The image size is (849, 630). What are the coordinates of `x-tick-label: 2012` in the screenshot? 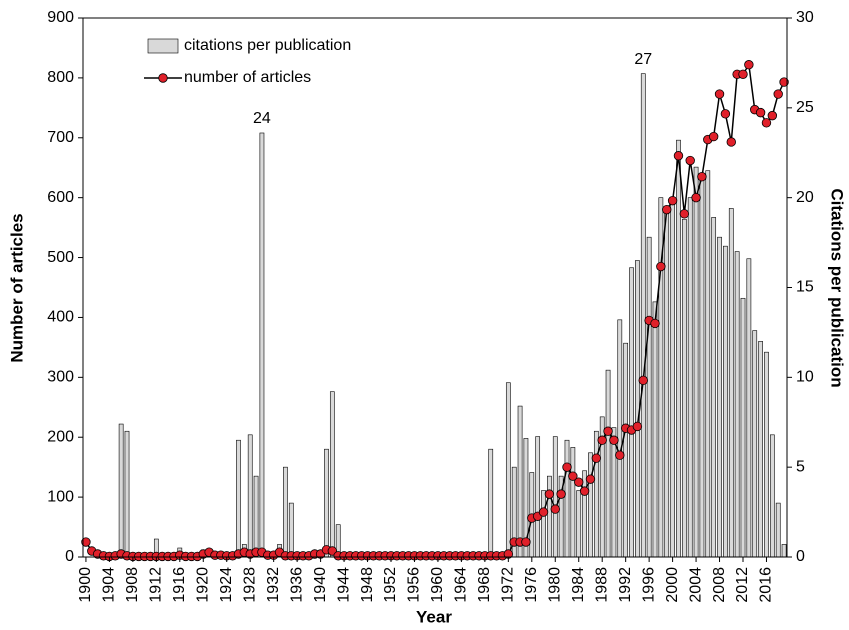 It's located at (742, 585).